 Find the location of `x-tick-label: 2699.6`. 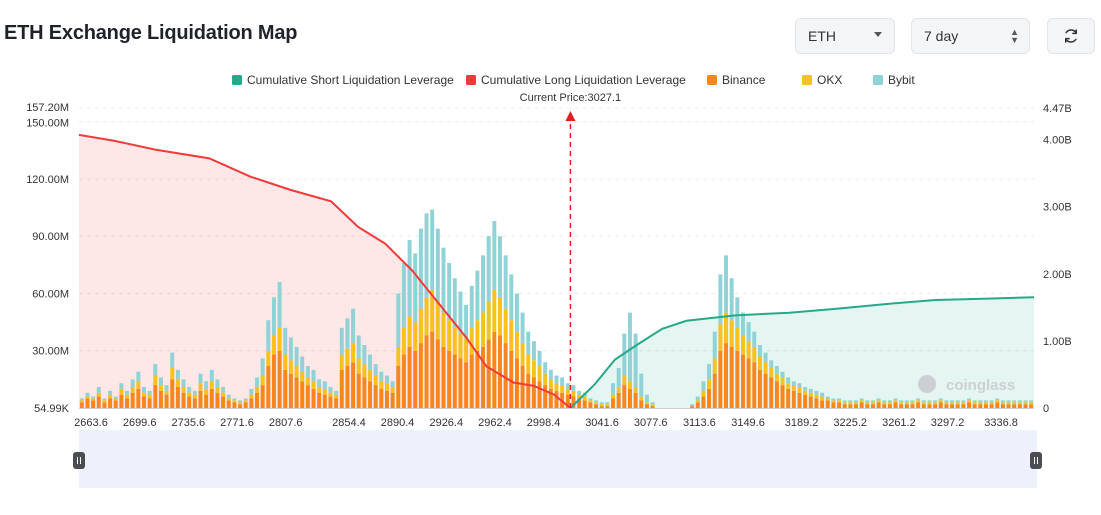

x-tick-label: 2699.6 is located at coordinates (140, 423).